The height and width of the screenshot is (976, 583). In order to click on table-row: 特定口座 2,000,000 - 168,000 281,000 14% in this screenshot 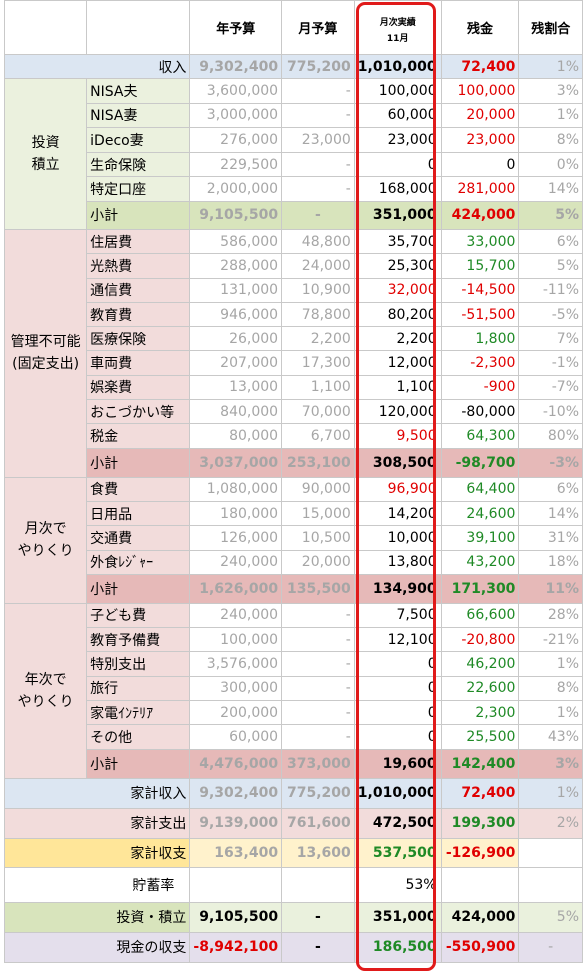, I will do `click(294, 189)`.